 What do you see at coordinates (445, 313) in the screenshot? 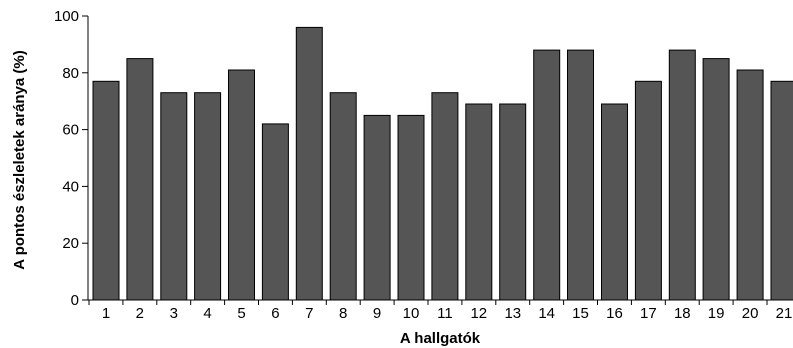
I see `x-tick-label-11: 11` at bounding box center [445, 313].